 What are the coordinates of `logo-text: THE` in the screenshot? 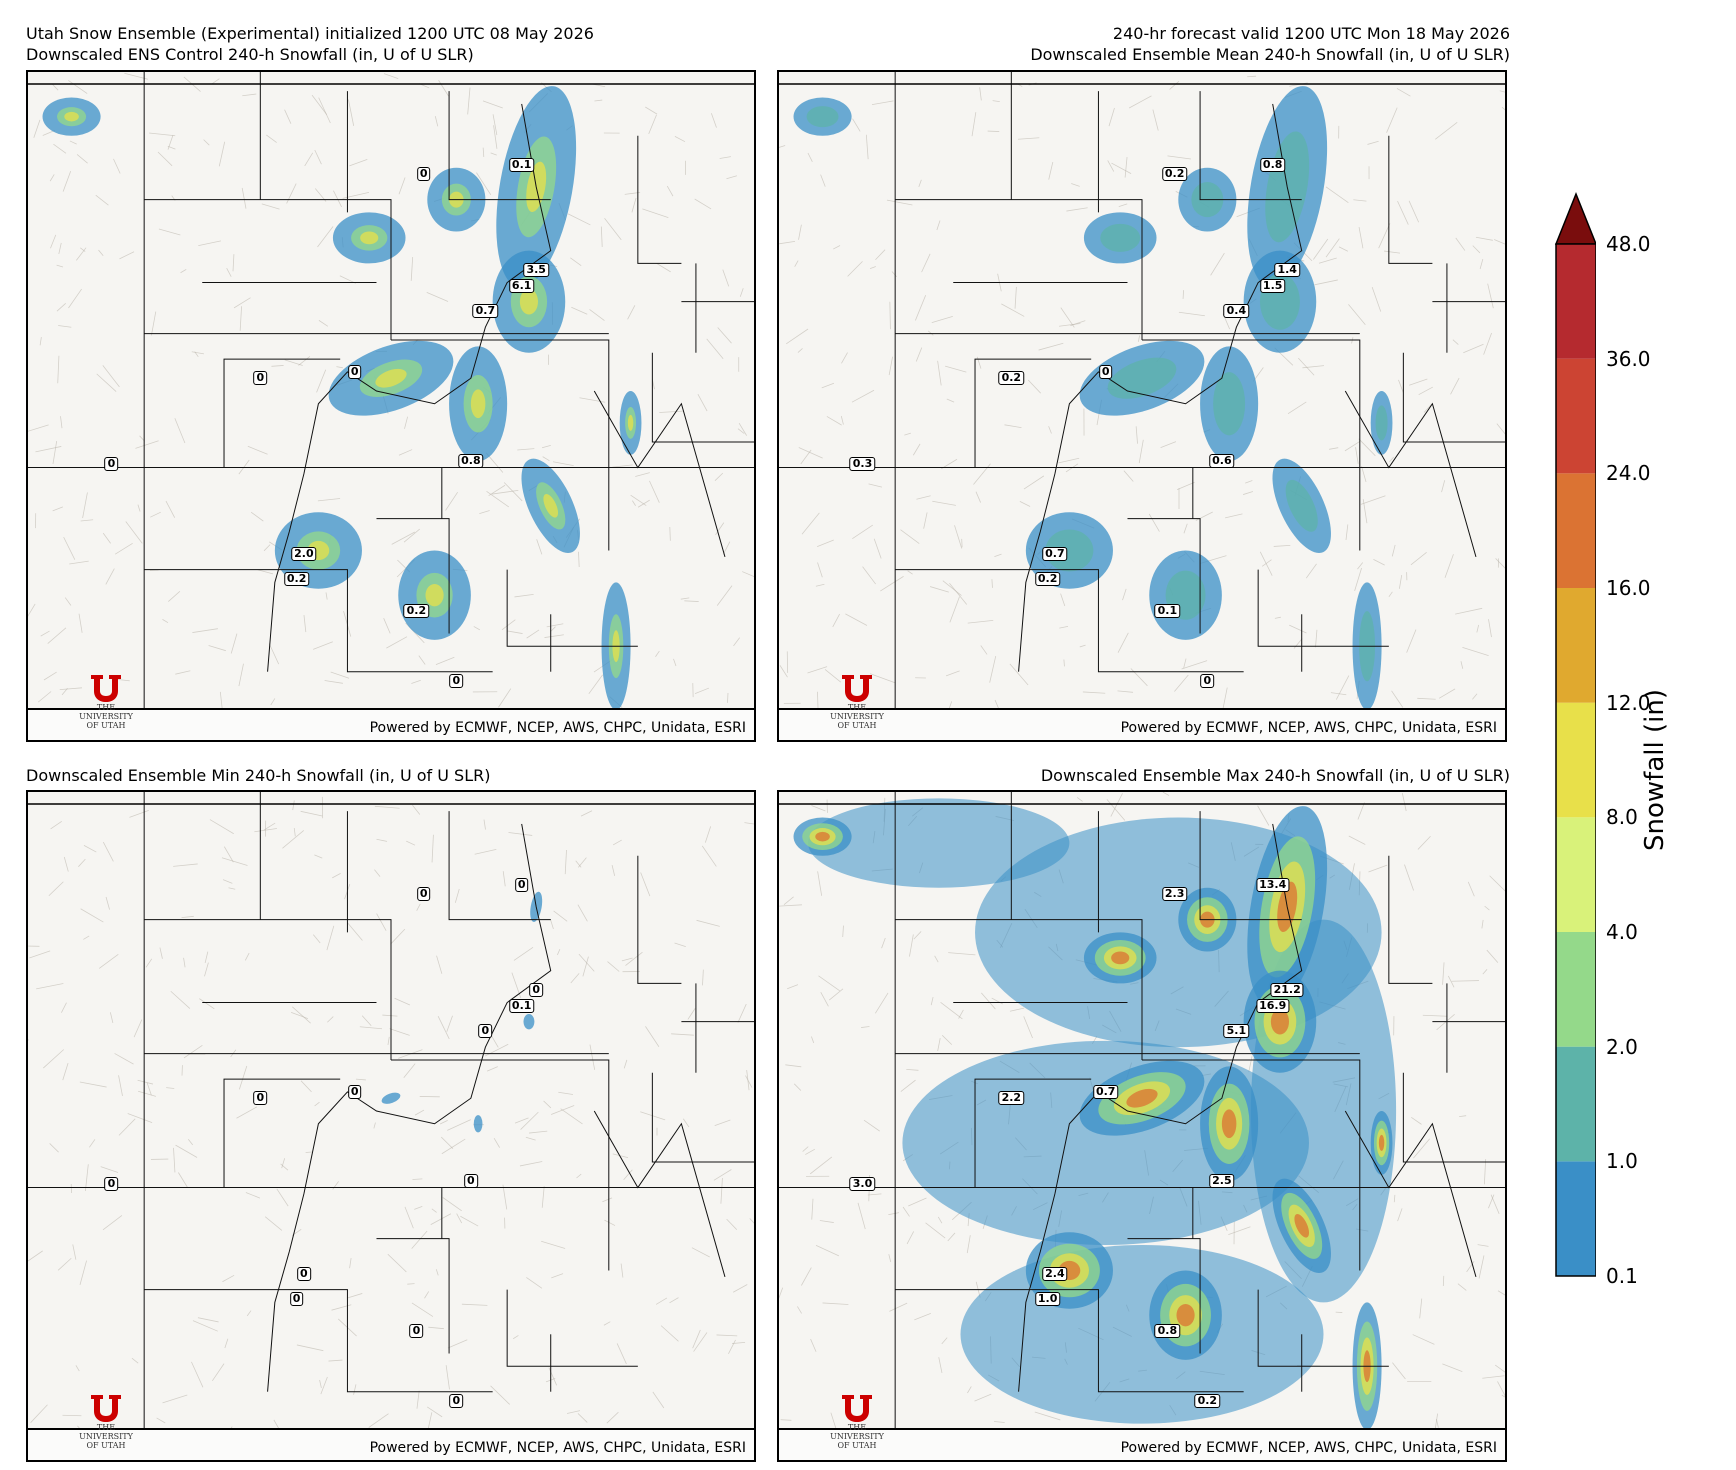 It's located at (106, 1427).